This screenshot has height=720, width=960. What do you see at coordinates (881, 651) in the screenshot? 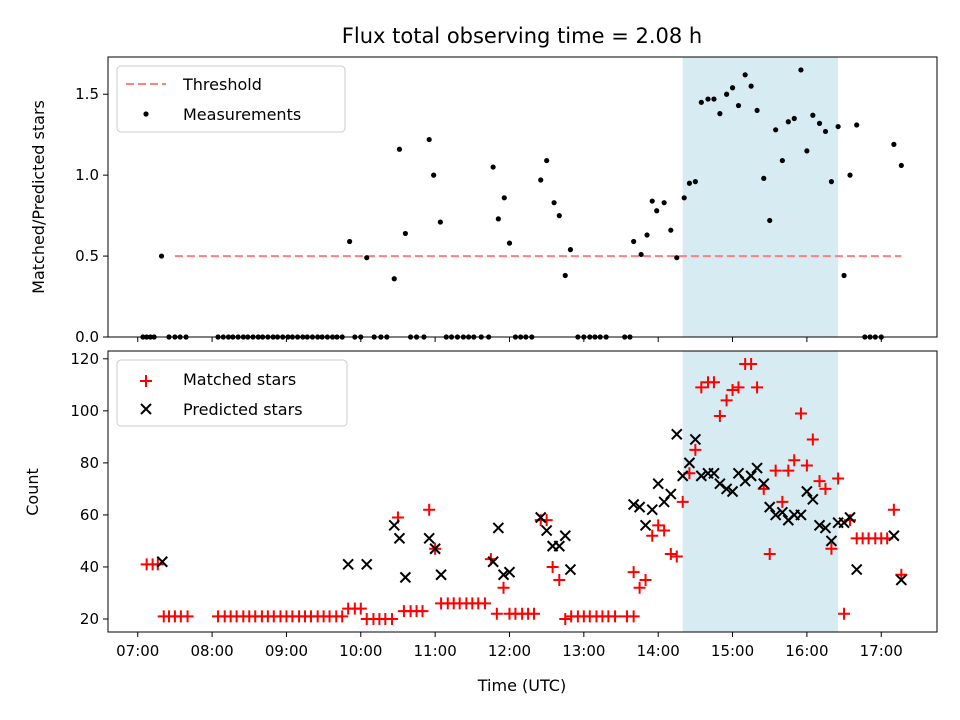
I see `x-tick-label: 17:00` at bounding box center [881, 651].